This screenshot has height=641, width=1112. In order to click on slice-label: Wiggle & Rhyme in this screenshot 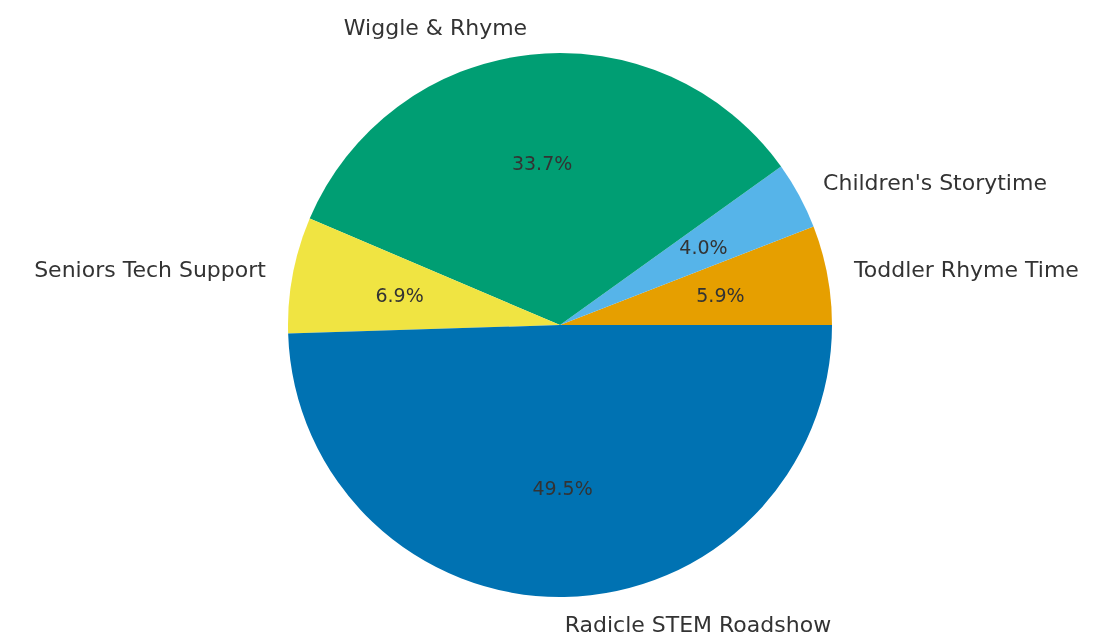, I will do `click(435, 28)`.